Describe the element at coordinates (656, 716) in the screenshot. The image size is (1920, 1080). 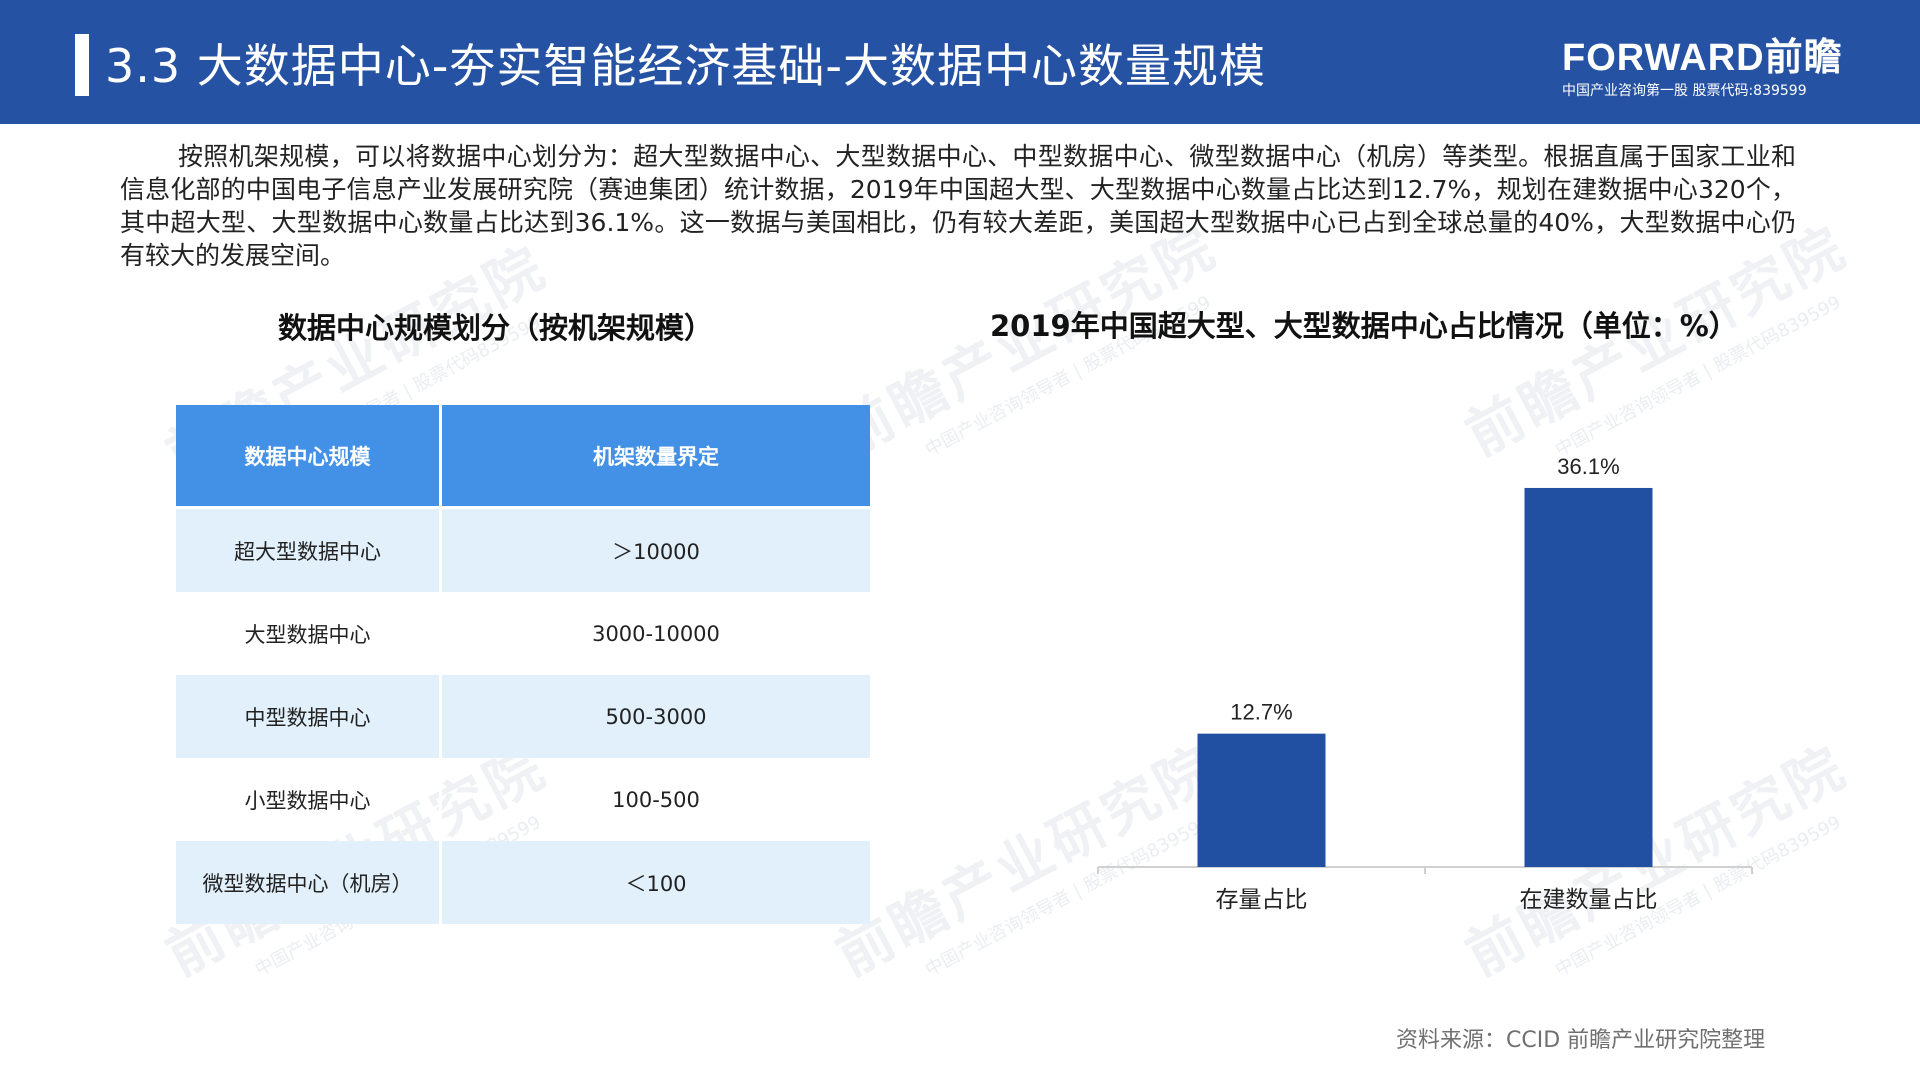
I see `table-cell: 500-3000` at that location.